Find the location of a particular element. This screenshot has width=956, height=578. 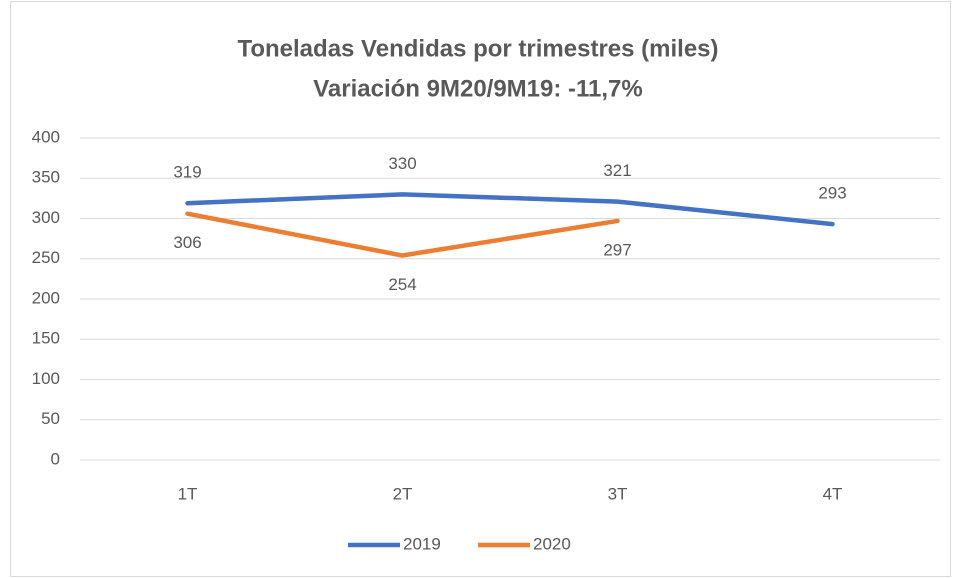

x-tick-label: 2T is located at coordinates (403, 493).